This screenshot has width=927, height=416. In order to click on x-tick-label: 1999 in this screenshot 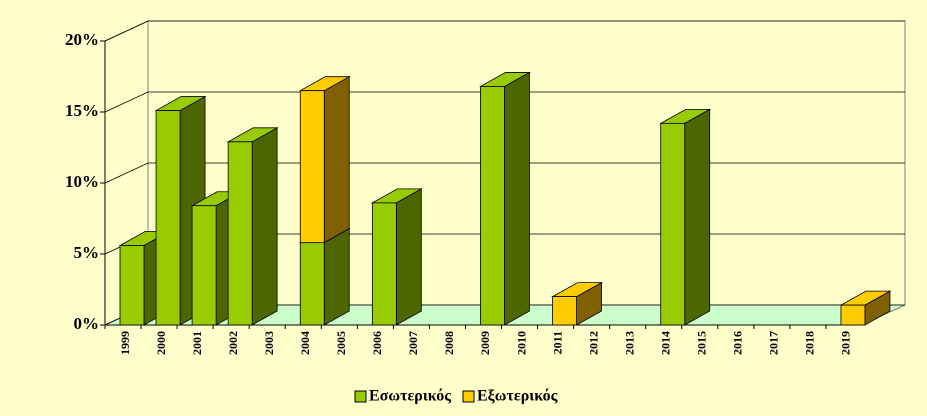, I will do `click(125, 343)`.